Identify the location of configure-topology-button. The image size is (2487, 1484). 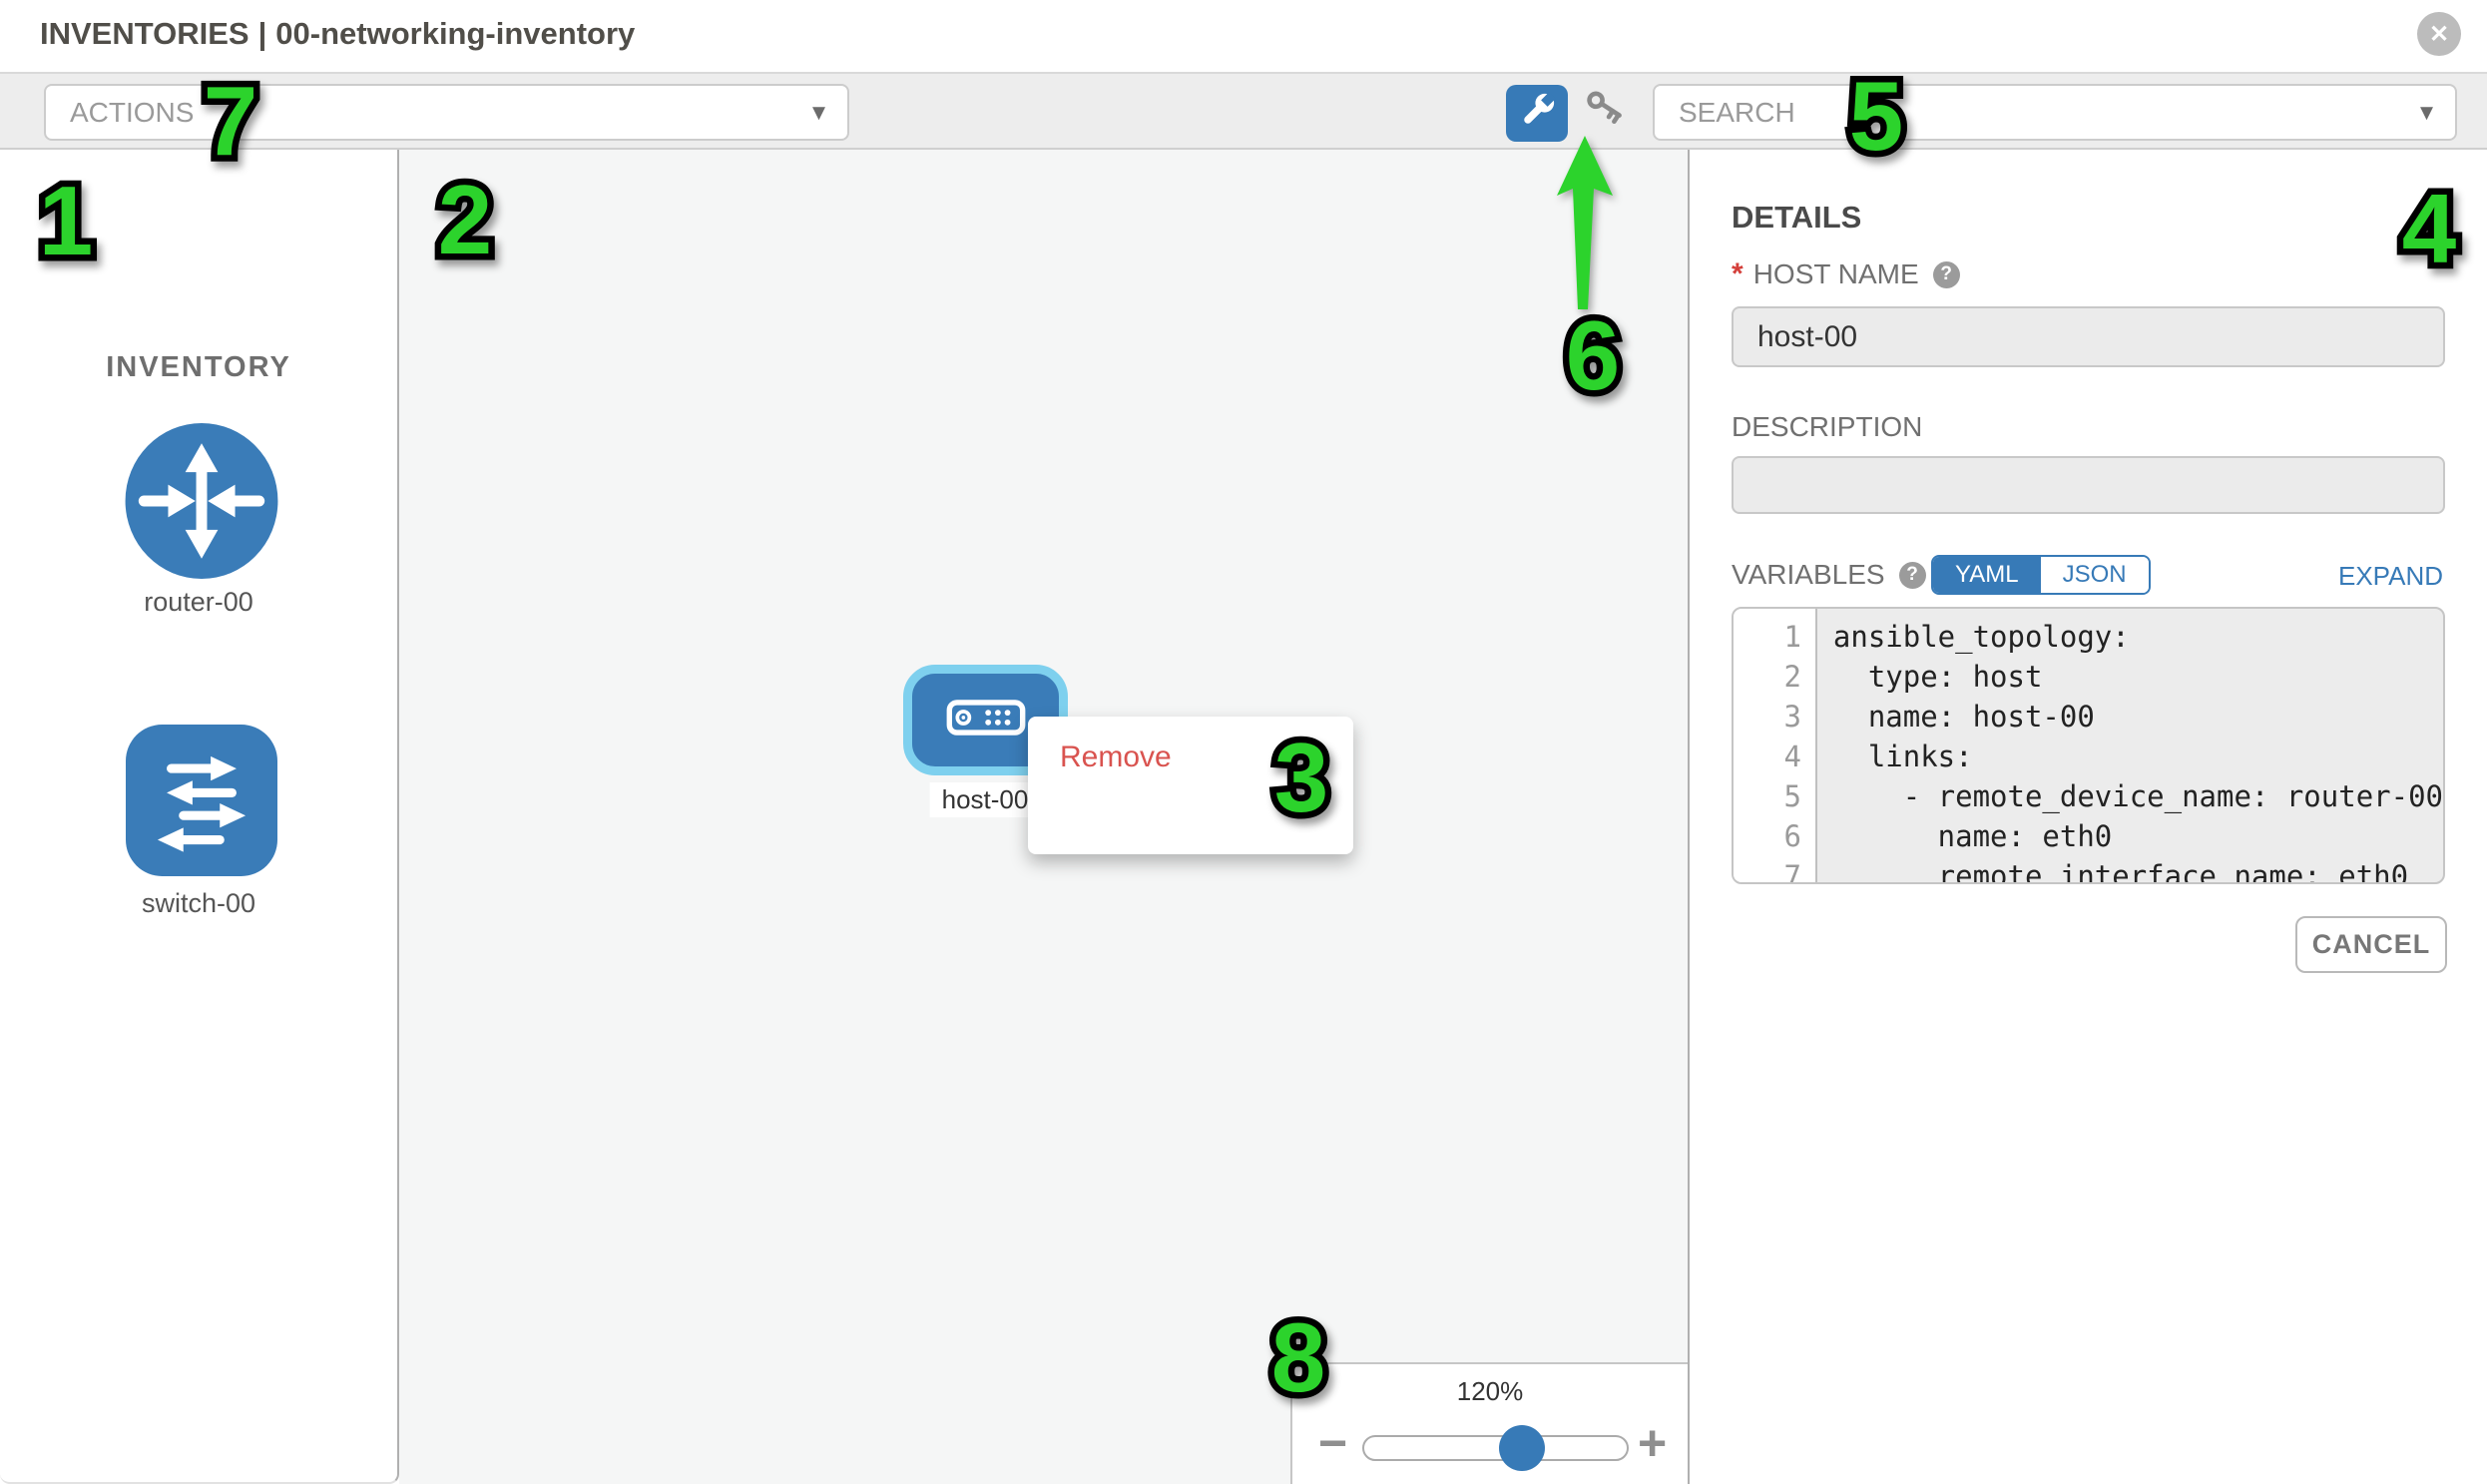
(1537, 113).